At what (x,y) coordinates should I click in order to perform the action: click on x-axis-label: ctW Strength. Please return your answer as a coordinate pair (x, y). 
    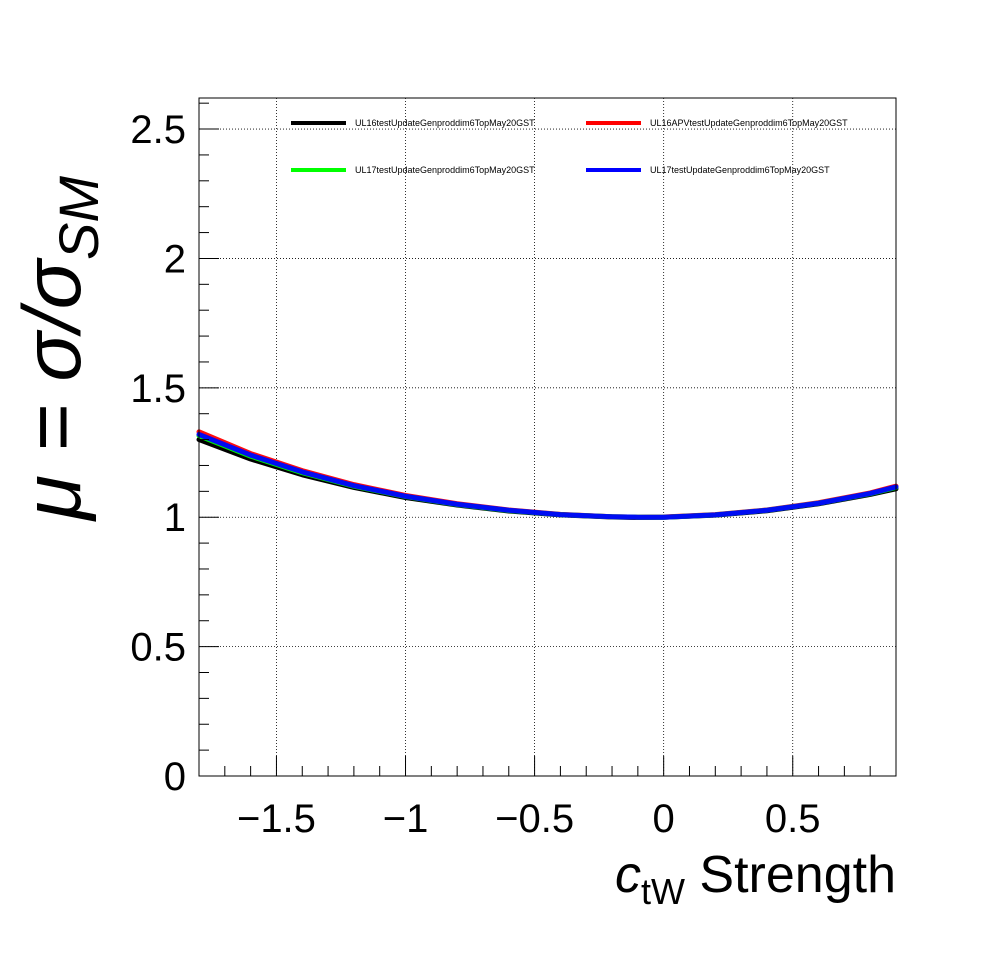
    Looking at the image, I should click on (755, 879).